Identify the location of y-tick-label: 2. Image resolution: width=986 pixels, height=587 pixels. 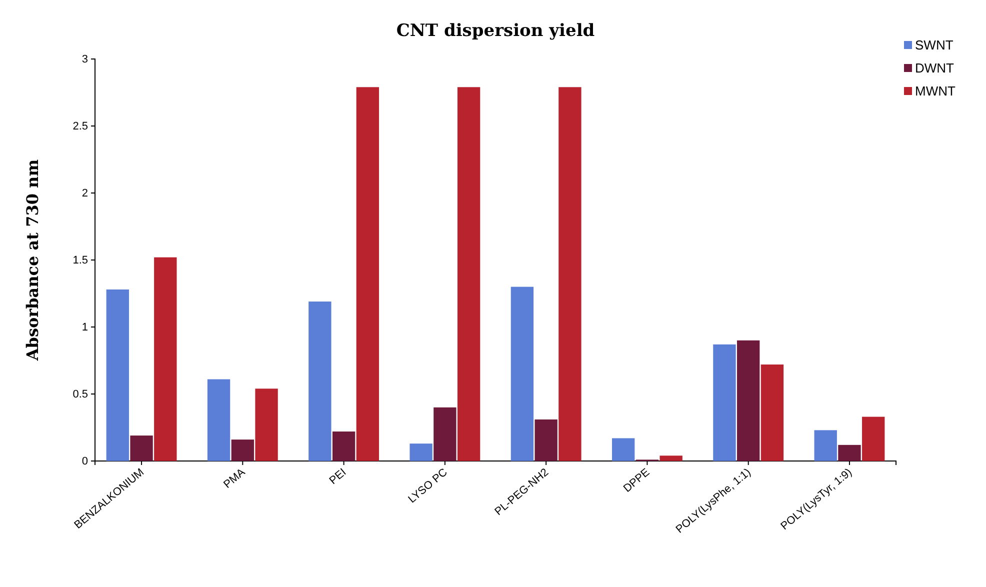
(85, 194).